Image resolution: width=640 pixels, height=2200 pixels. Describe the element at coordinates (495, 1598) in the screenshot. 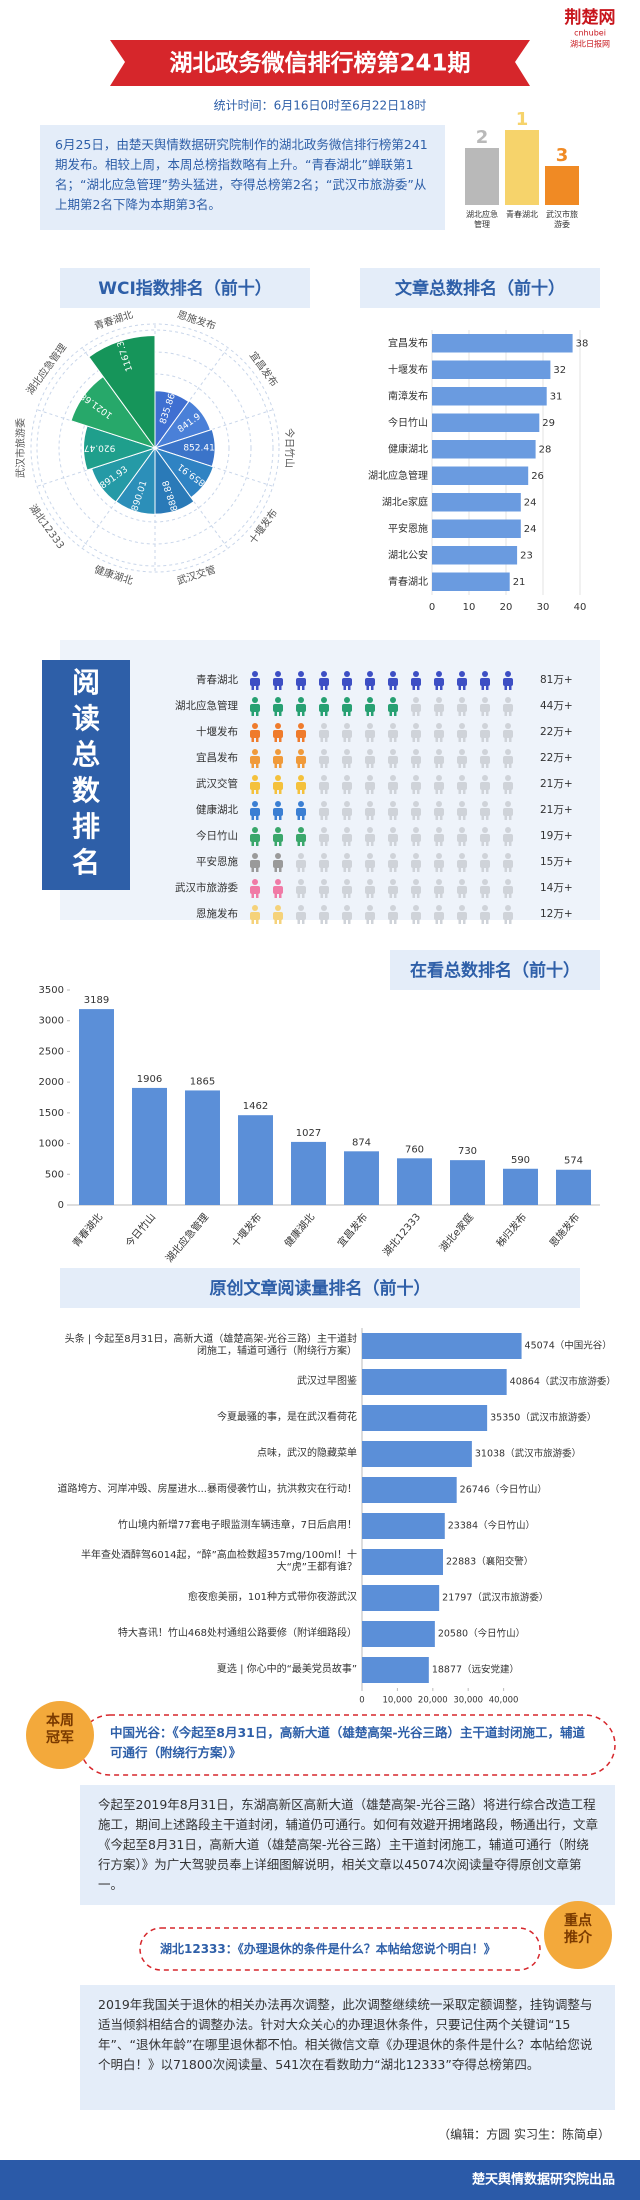

I see `value-label: 21797（武汉市旅游委）` at that location.